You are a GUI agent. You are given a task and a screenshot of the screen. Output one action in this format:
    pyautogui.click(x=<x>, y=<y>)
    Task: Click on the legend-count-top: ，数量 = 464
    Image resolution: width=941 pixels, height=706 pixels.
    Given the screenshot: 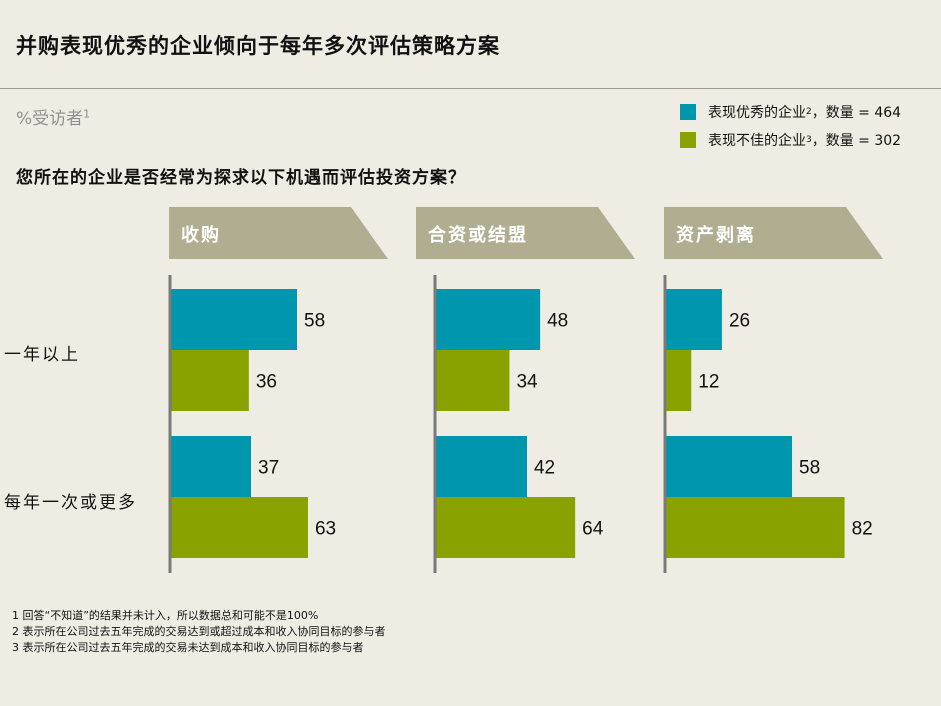 What is the action you would take?
    pyautogui.click(x=856, y=113)
    